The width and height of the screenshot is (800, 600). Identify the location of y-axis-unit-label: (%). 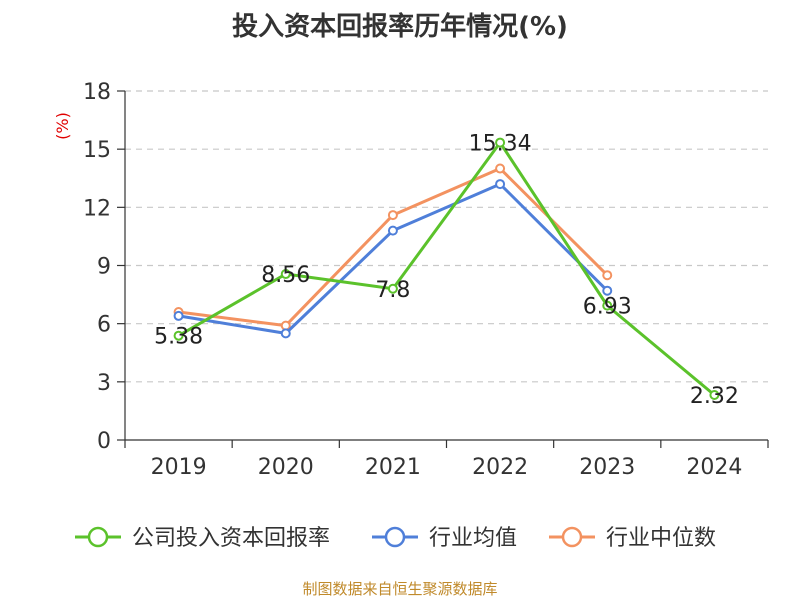
(62, 126).